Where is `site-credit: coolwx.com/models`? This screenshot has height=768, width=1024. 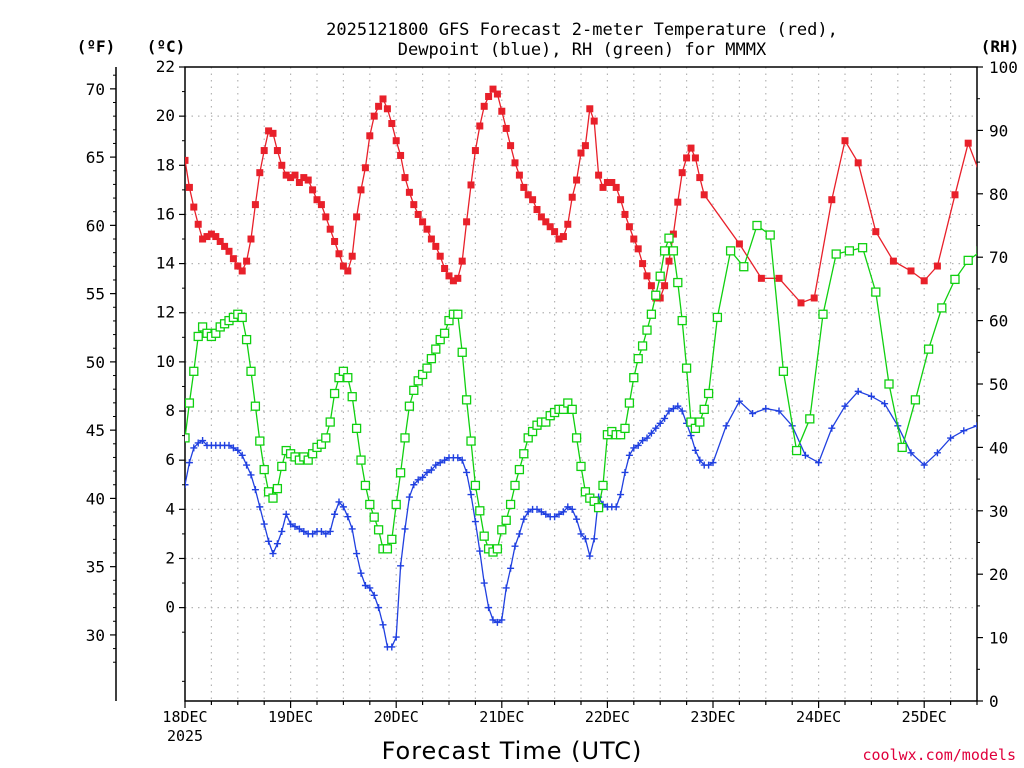 site-credit: coolwx.com/models is located at coordinates (939, 755).